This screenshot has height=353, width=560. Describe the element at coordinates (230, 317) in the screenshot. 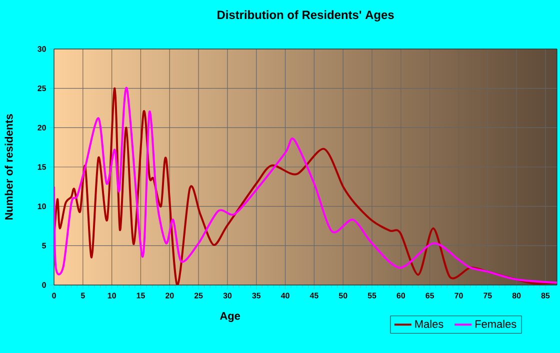

I see `x-axis-title: Age` at that location.